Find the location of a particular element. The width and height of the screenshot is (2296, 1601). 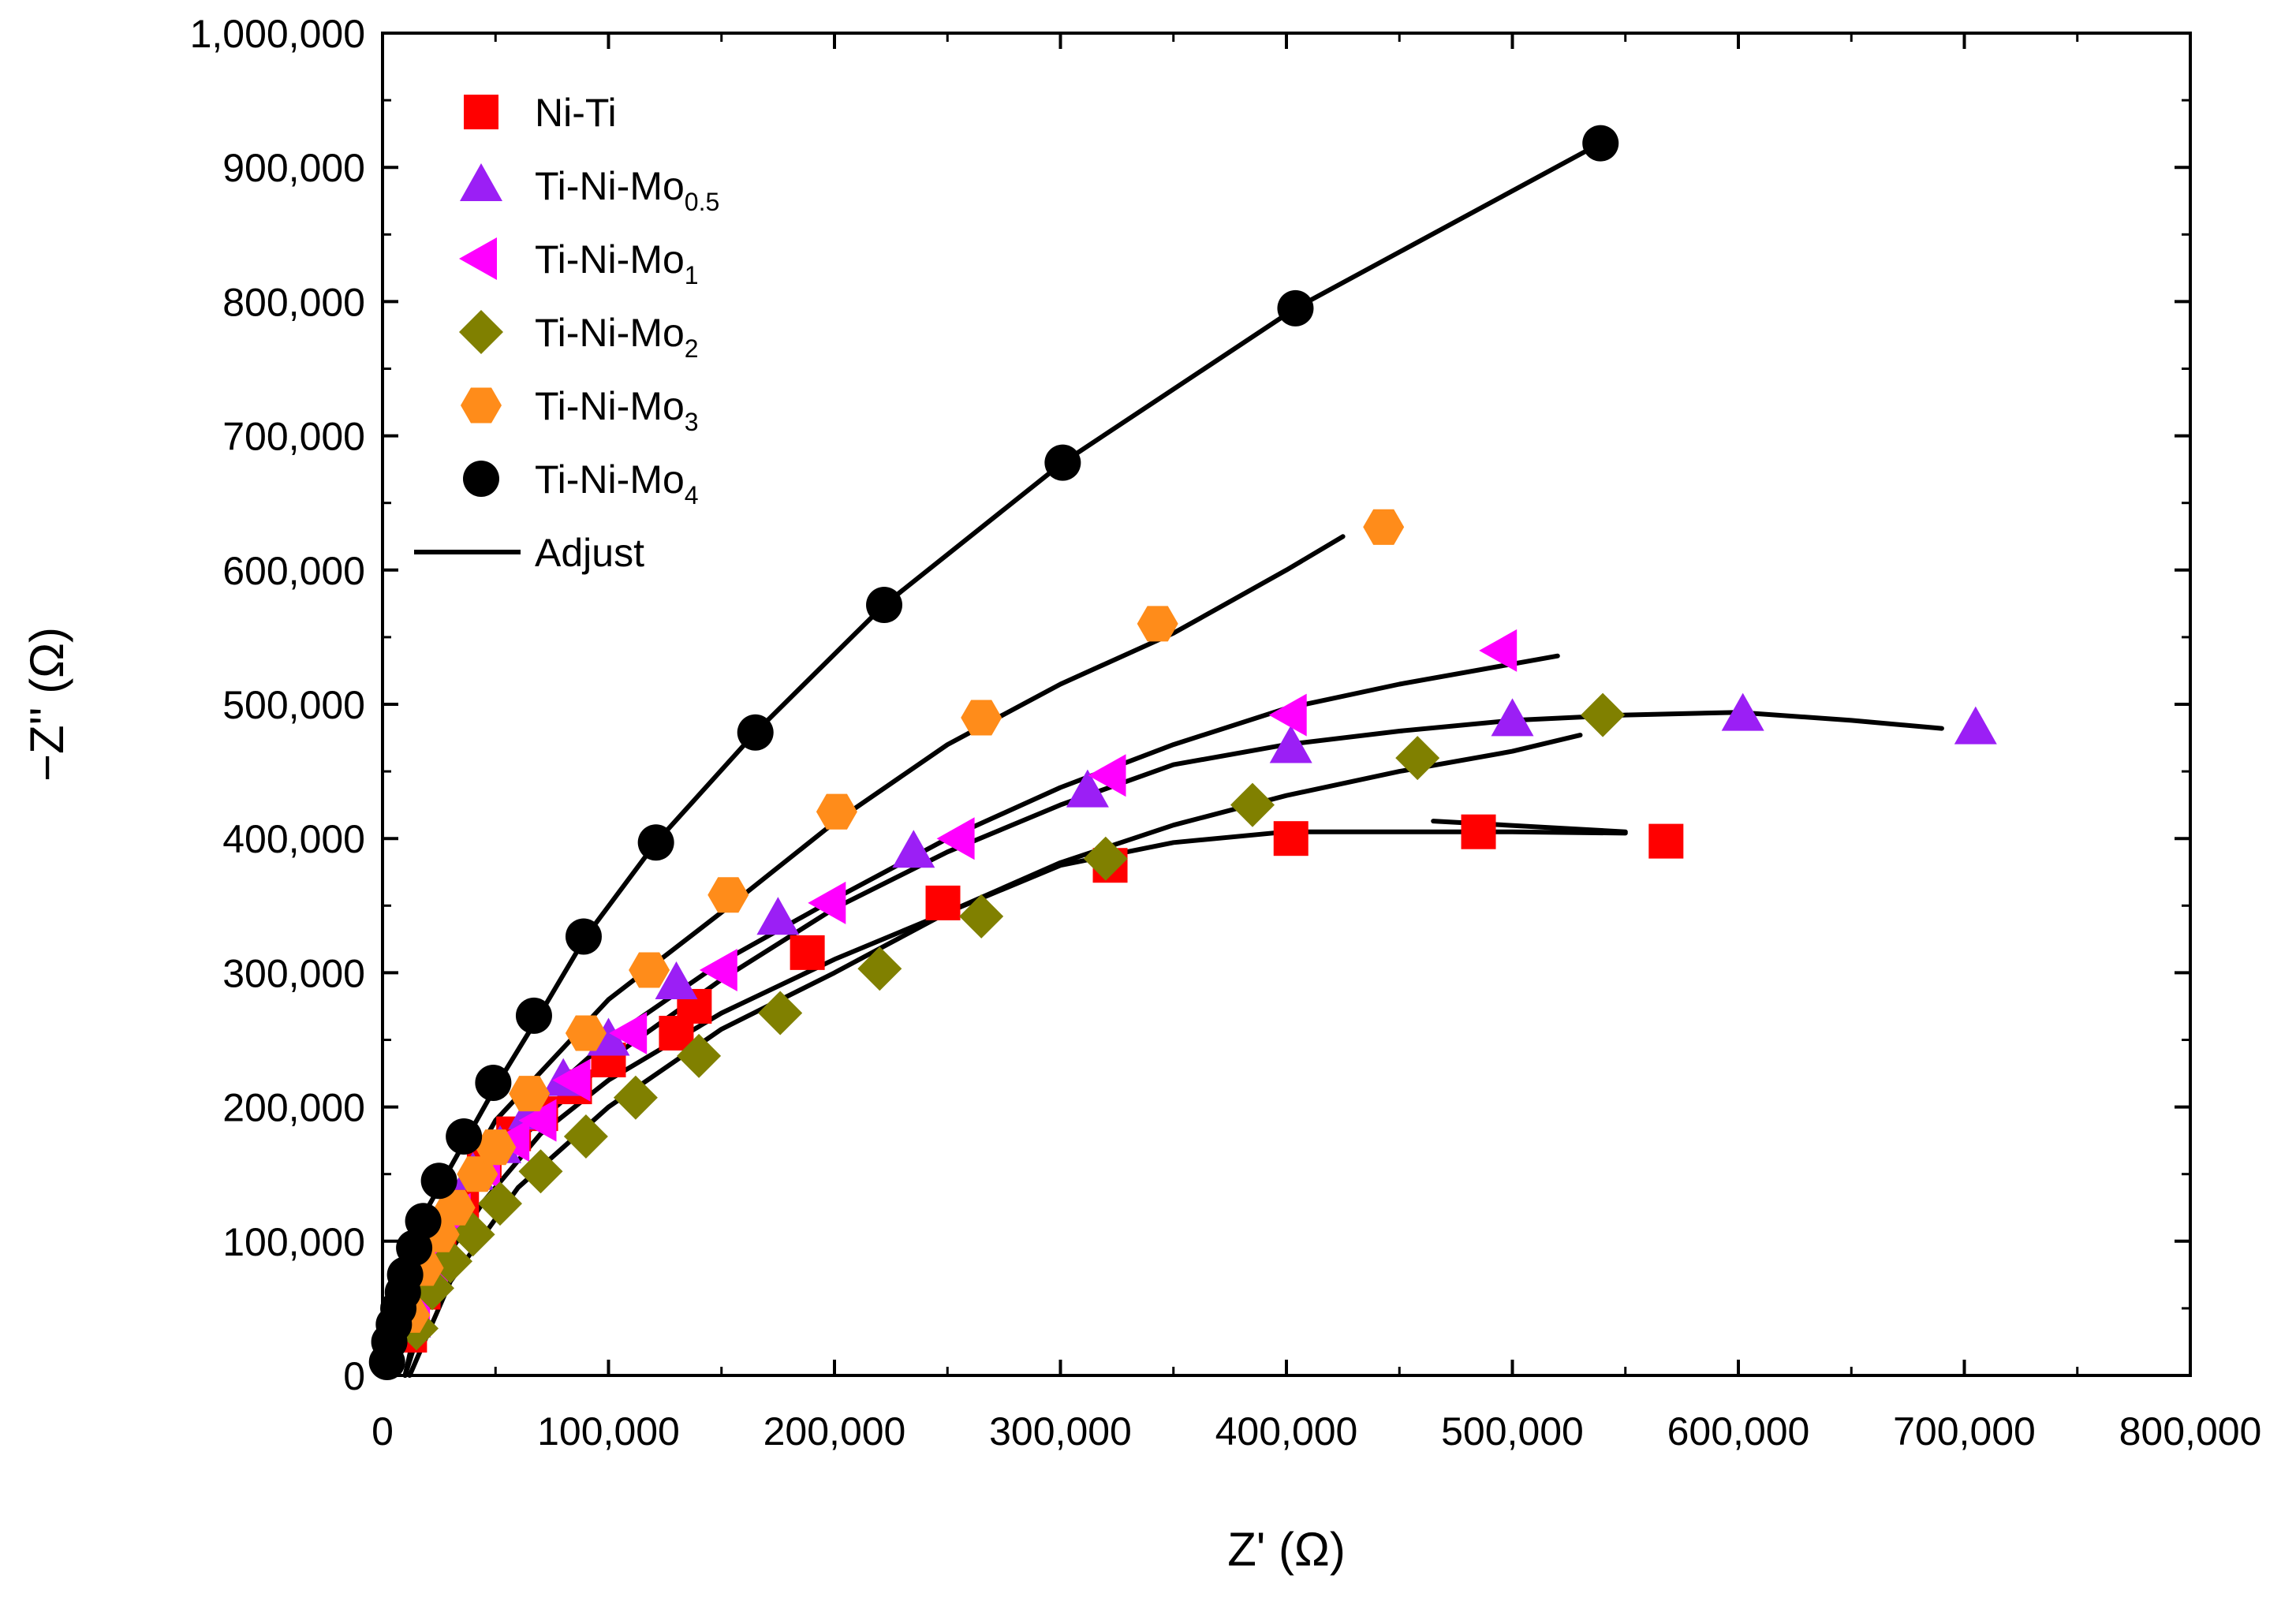

y-tick-label: 0 is located at coordinates (354, 1376).